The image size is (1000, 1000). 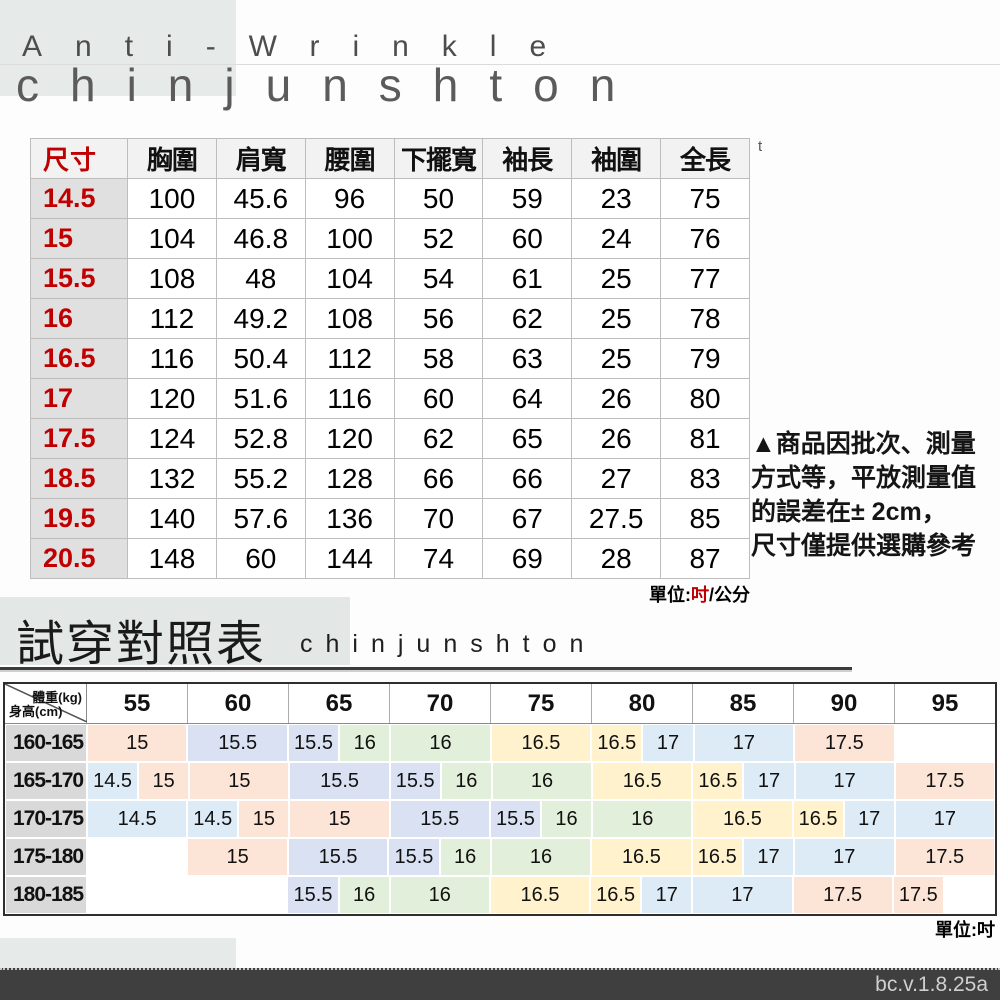 What do you see at coordinates (438, 558) in the screenshot?
I see `measurement-cell: 74` at bounding box center [438, 558].